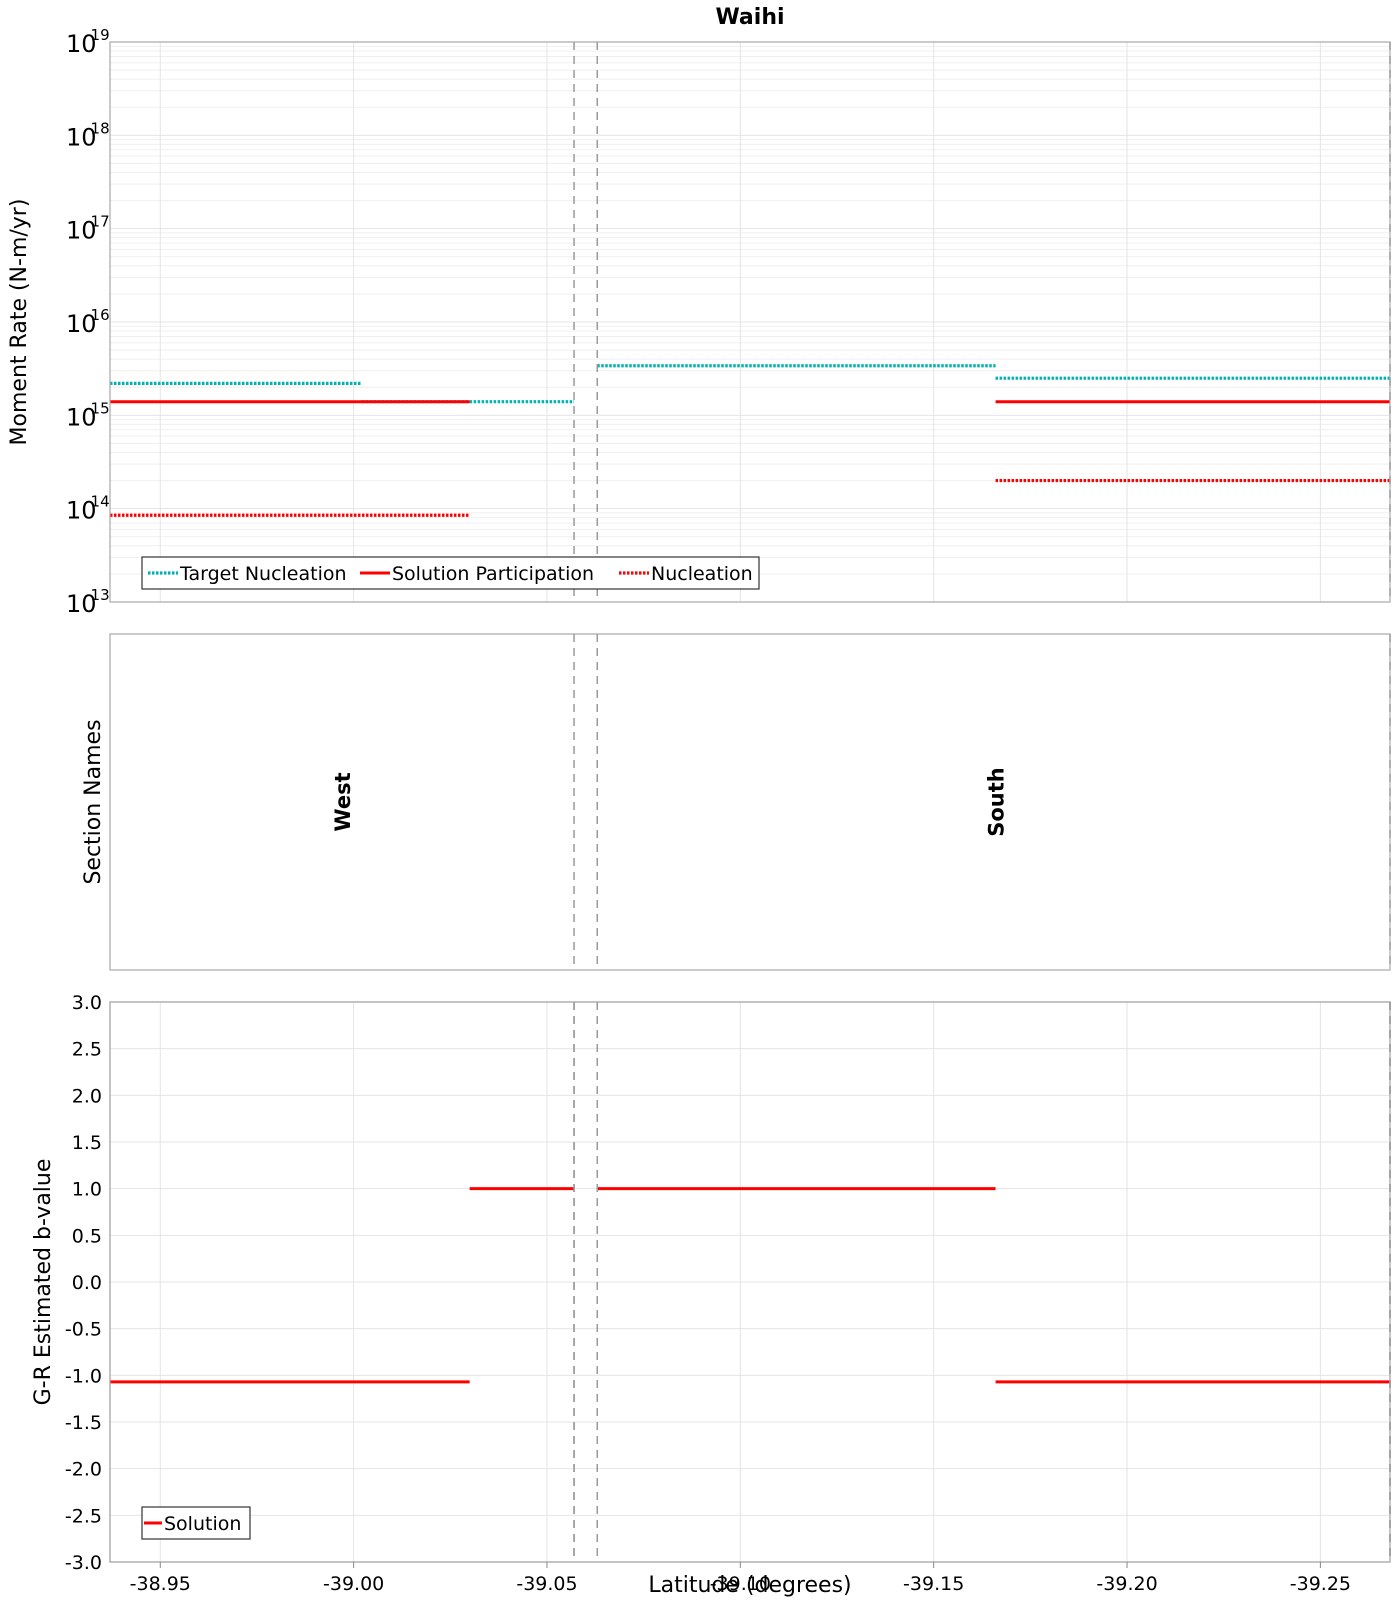  Describe the element at coordinates (702, 574) in the screenshot. I see `legend-label: Nucleation` at that location.